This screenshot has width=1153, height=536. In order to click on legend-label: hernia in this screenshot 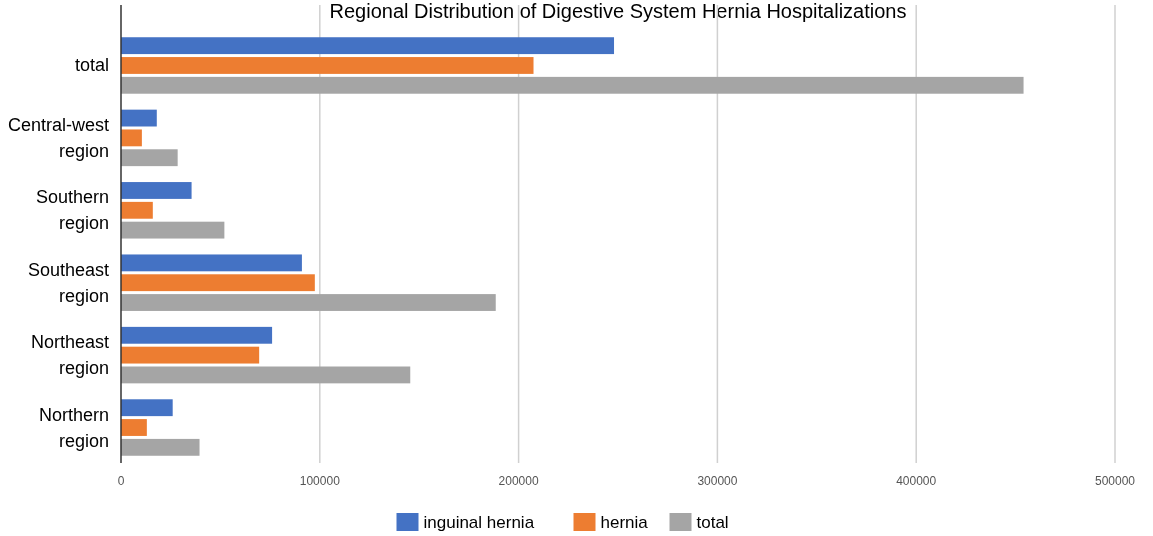, I will do `click(624, 522)`.